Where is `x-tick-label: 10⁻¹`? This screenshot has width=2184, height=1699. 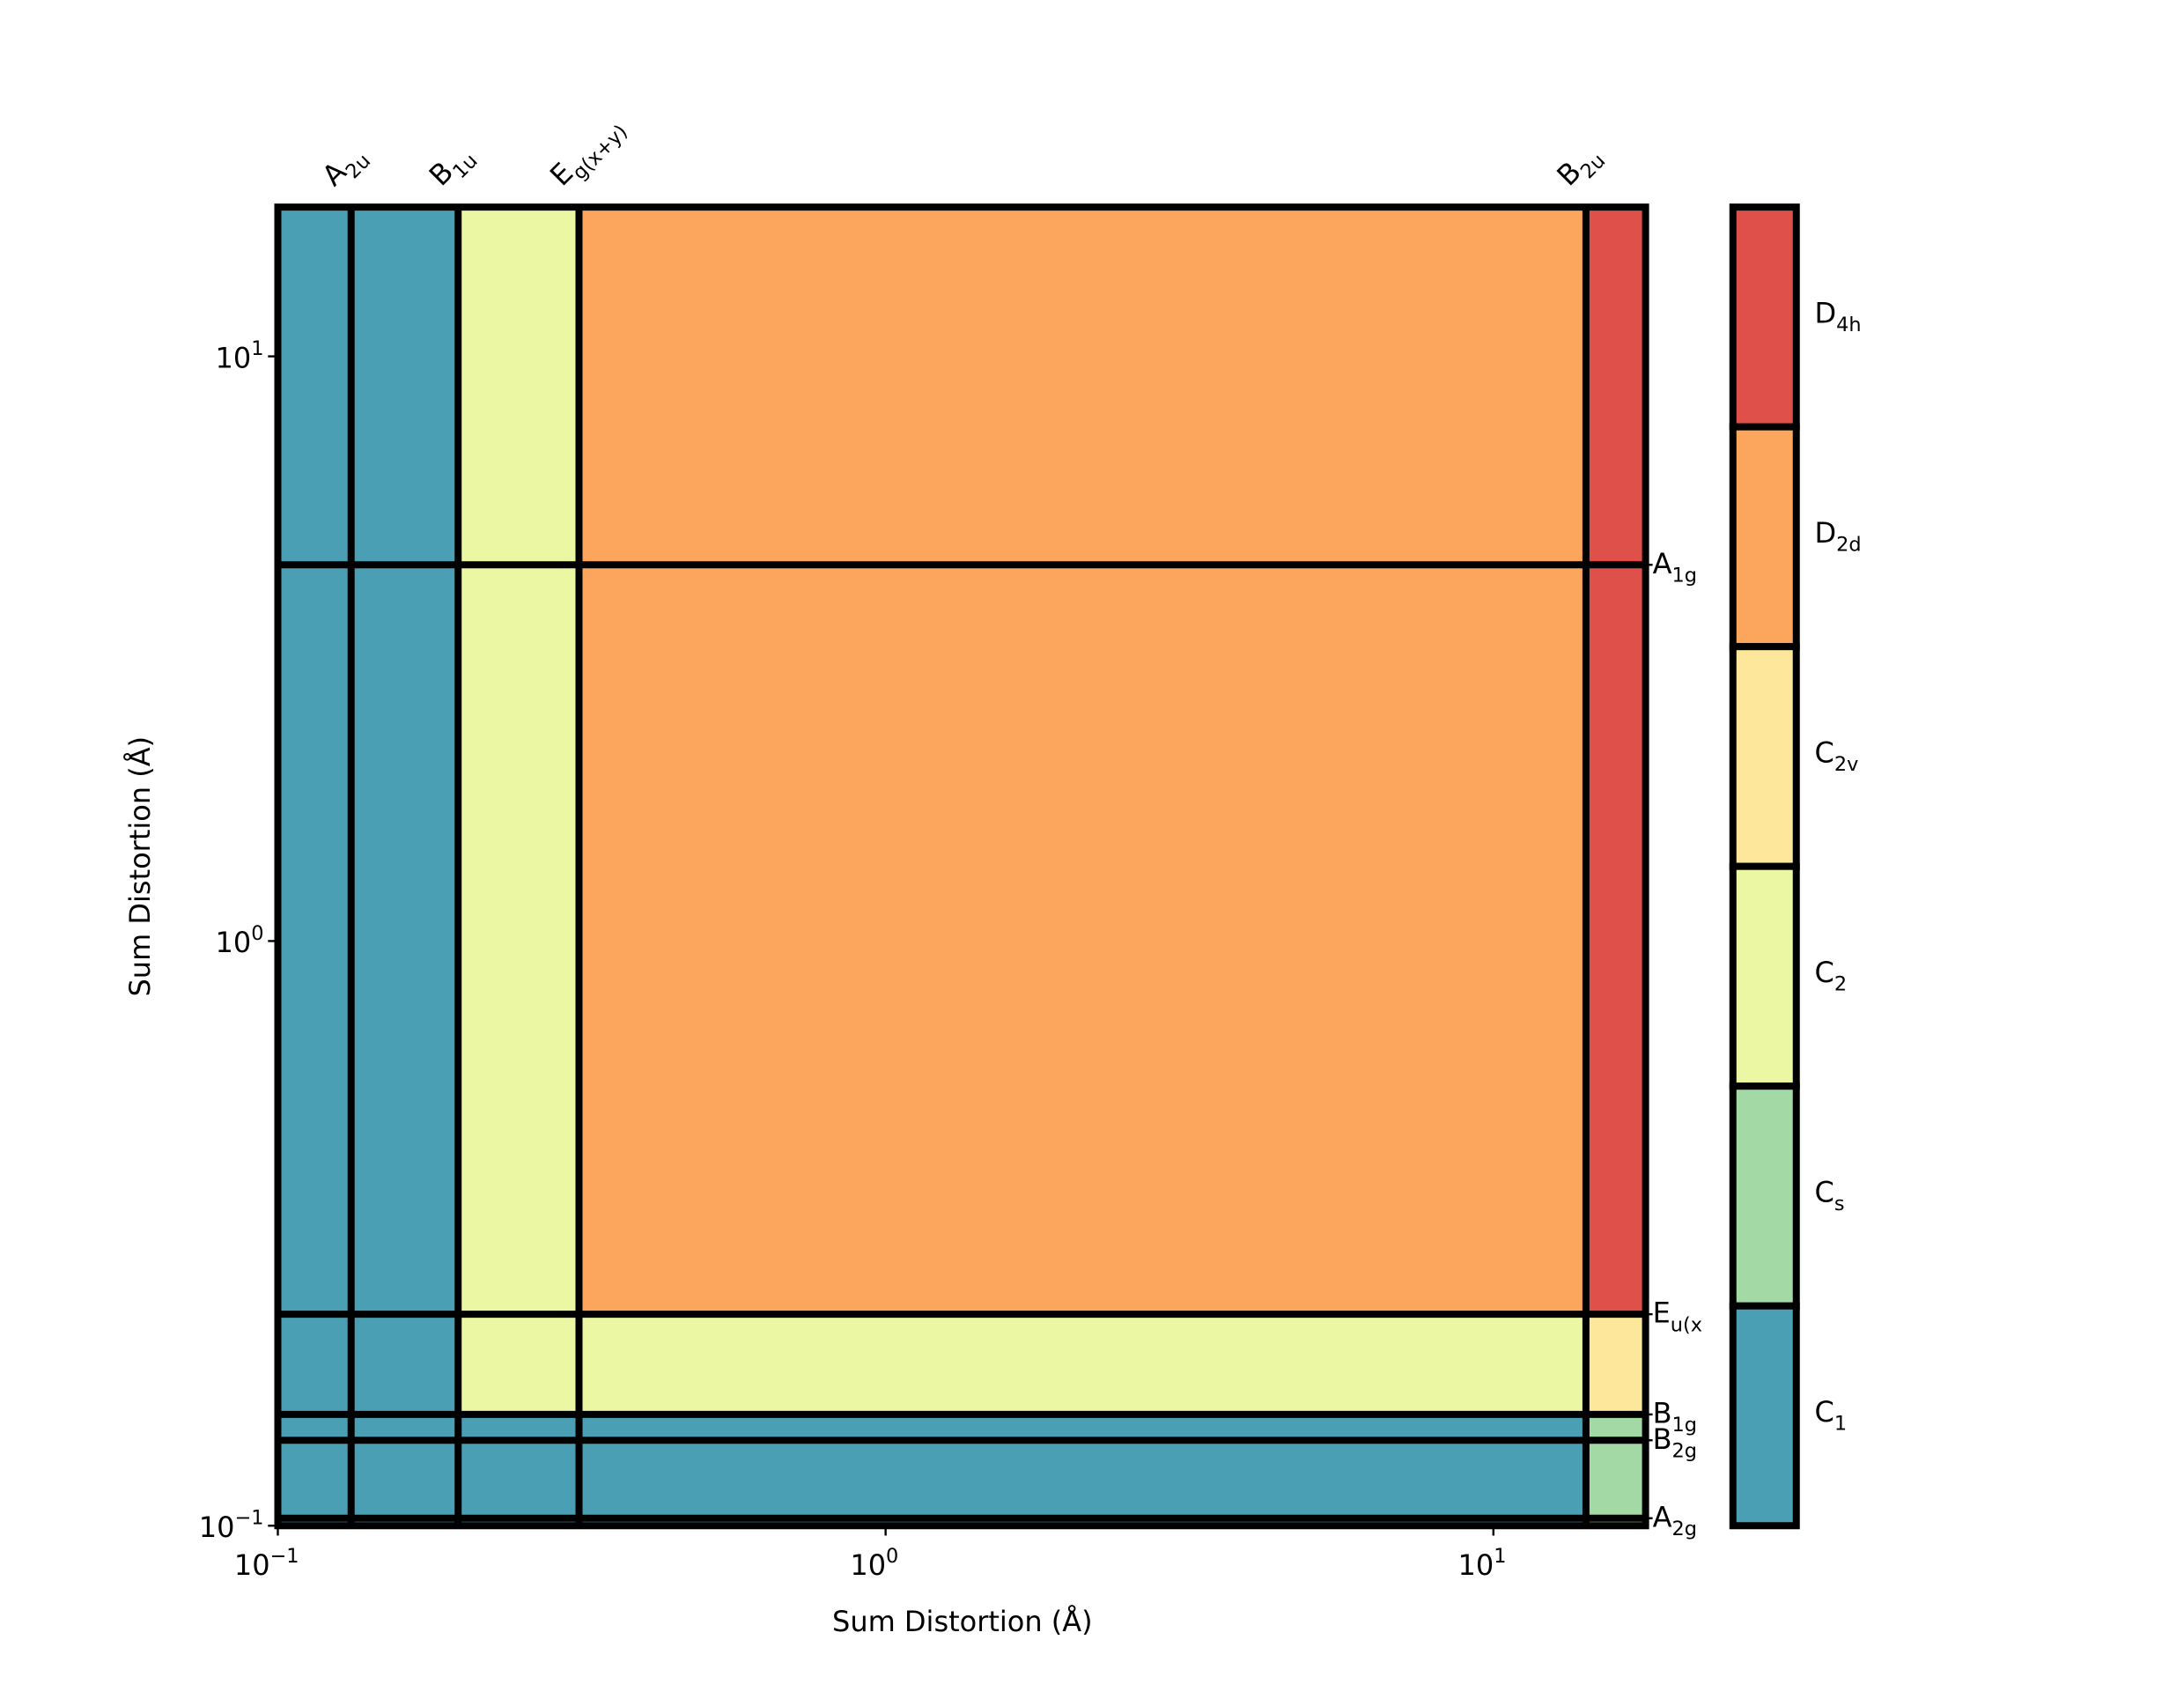 x-tick-label: 10⁻¹ is located at coordinates (266, 1563).